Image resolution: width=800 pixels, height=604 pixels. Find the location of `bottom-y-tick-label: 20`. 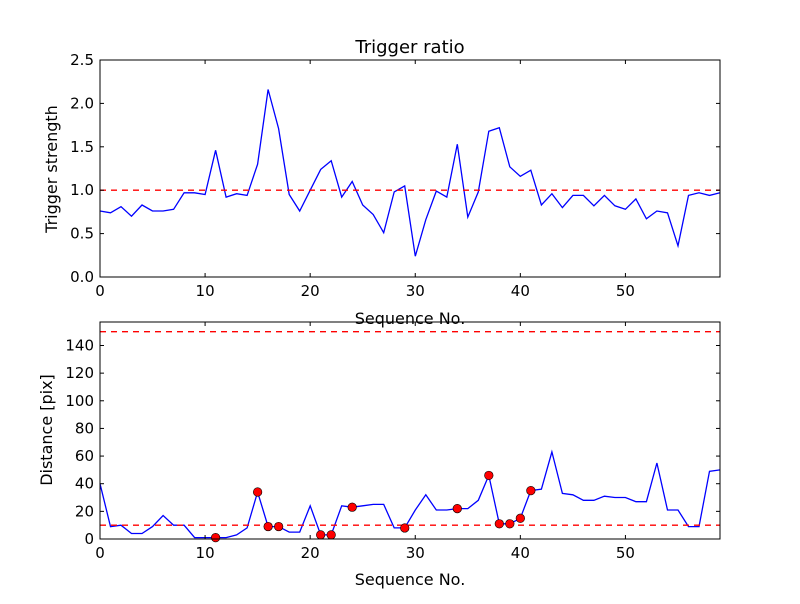

bottom-y-tick-label: 20 is located at coordinates (84, 511).